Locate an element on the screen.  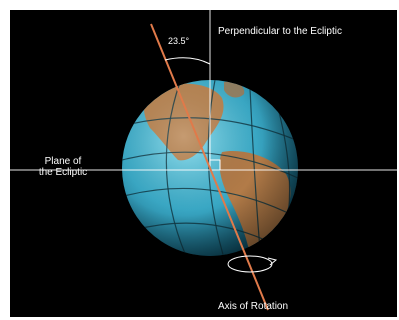
rotation-axis-label: Axis of Rotation is located at coordinates (253, 306).